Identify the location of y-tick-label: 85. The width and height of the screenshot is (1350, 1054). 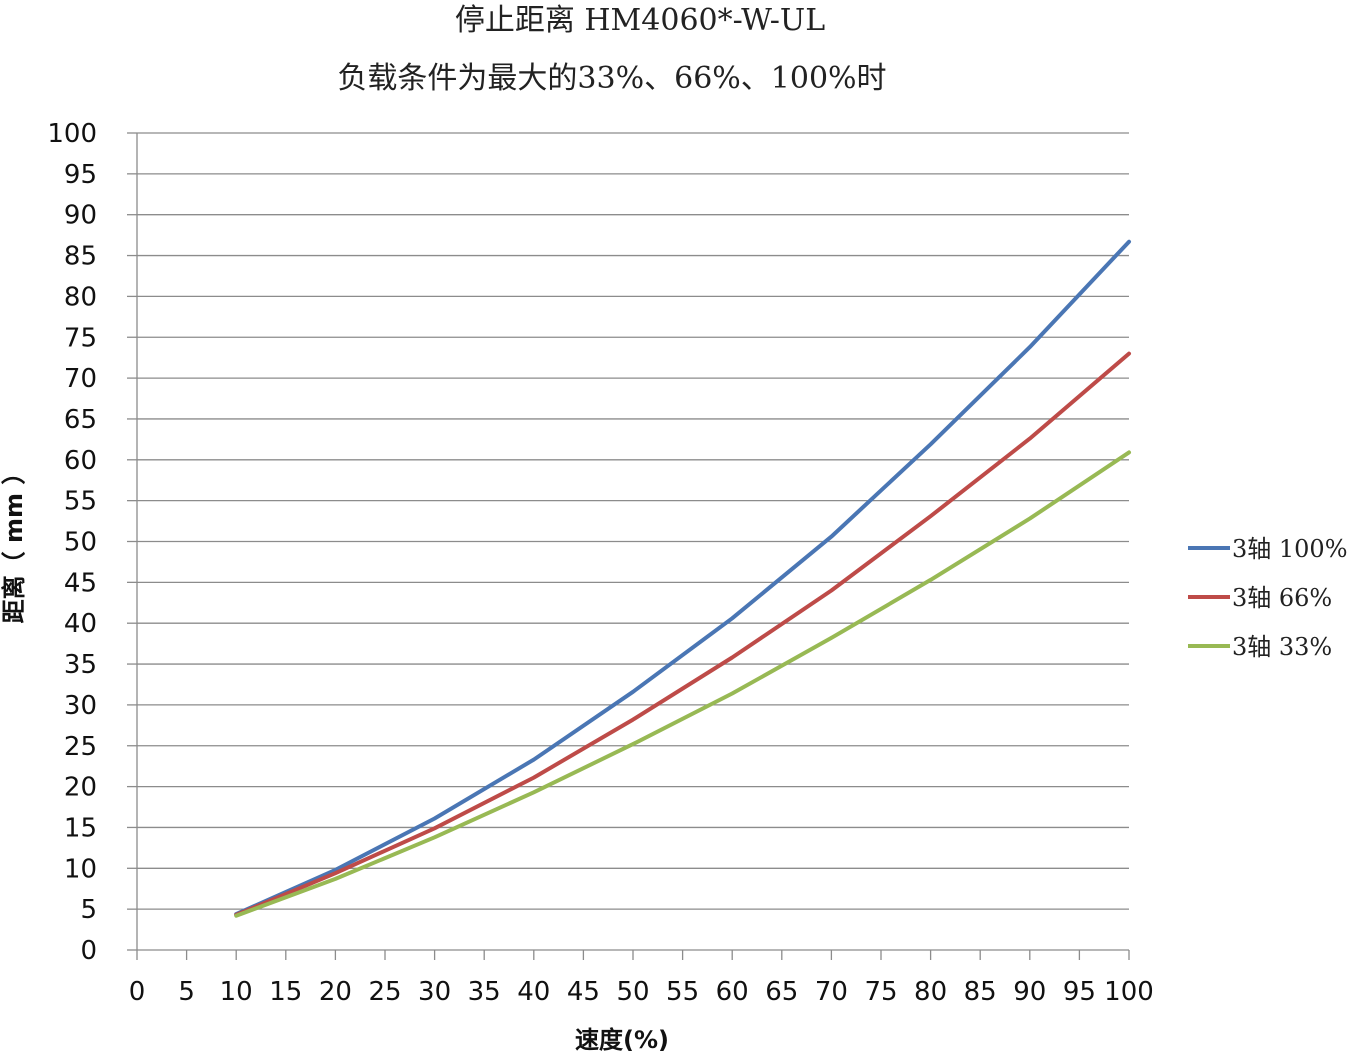
(80, 257).